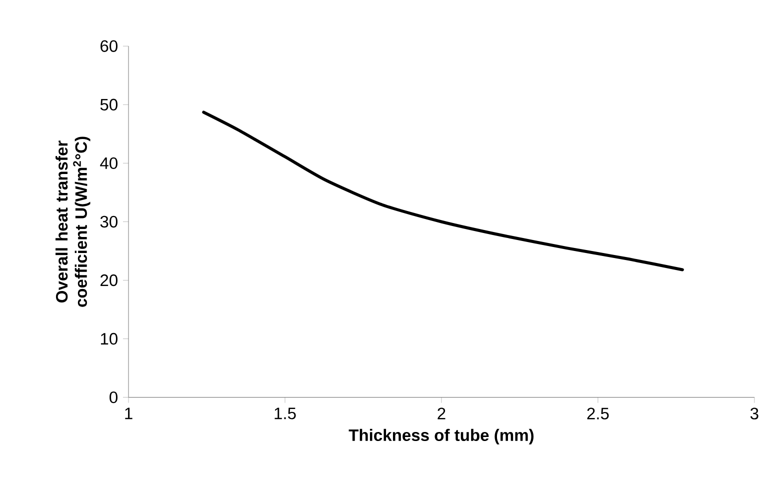  I want to click on x-tick-label: 3, so click(754, 413).